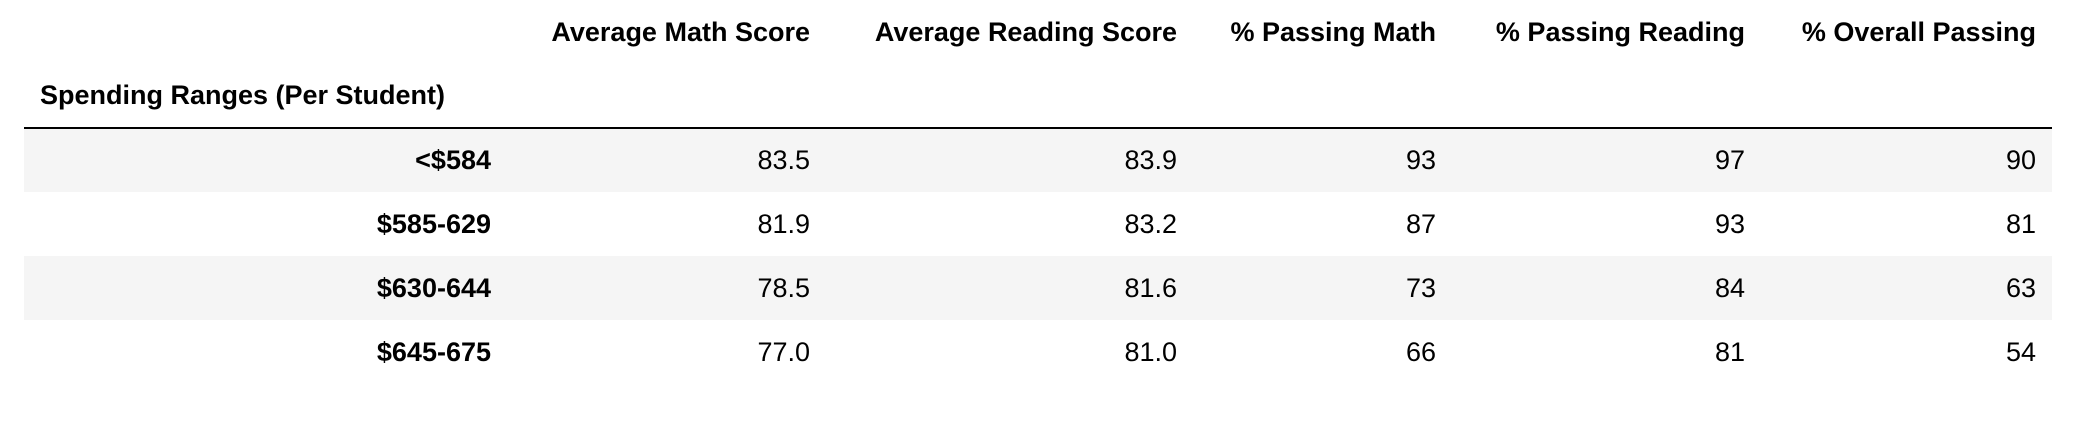  I want to click on row-label: $585-629, so click(433, 223).